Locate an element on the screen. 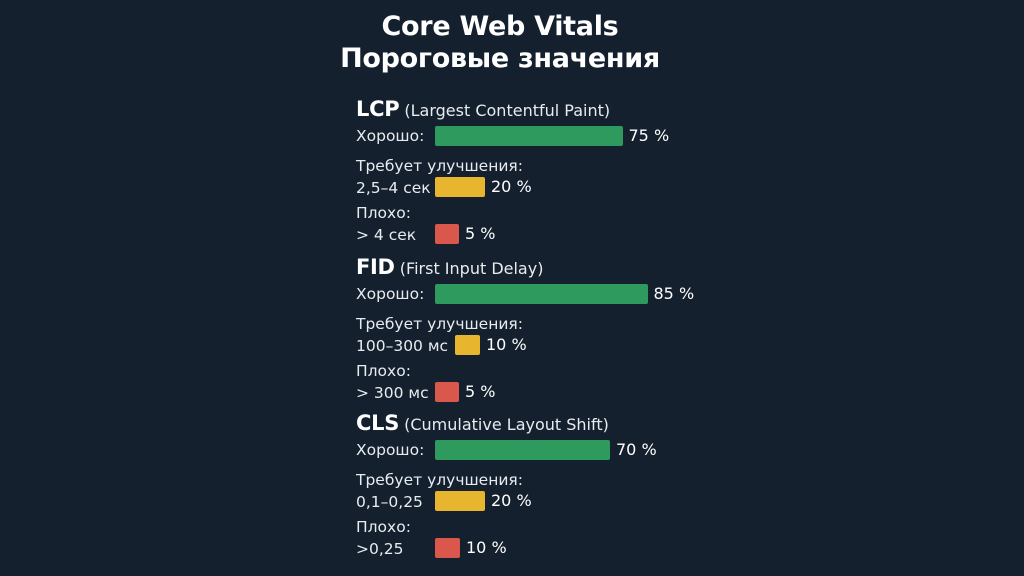 The image size is (1024, 576). value-label-cls-needs: 20 % is located at coordinates (511, 500).